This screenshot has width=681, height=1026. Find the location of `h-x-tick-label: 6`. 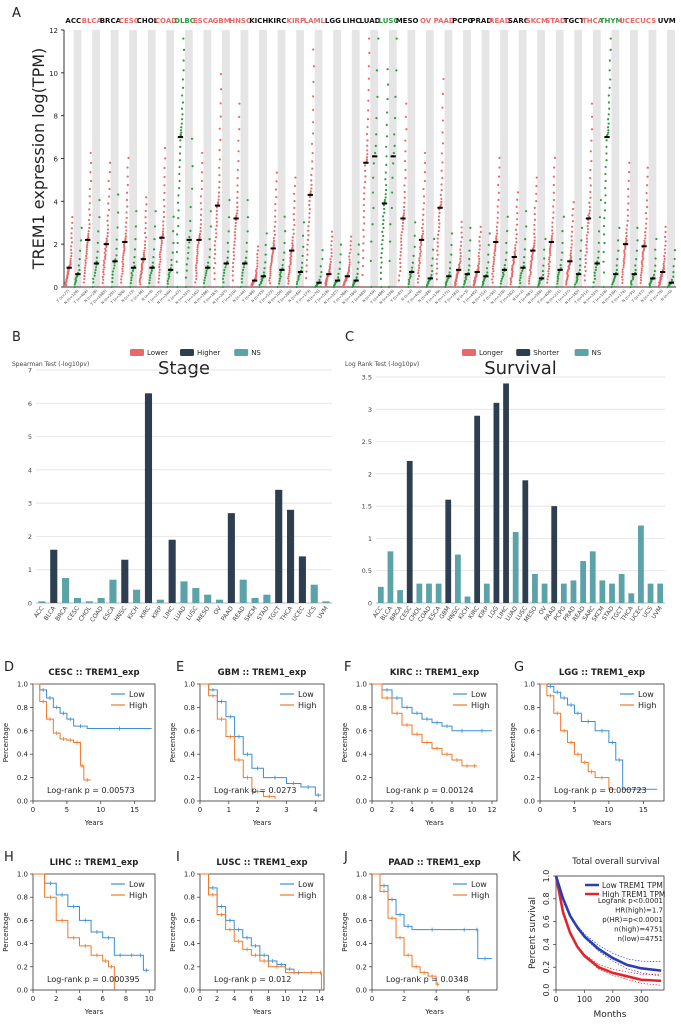

h-x-tick-label: 6 is located at coordinates (102, 999).